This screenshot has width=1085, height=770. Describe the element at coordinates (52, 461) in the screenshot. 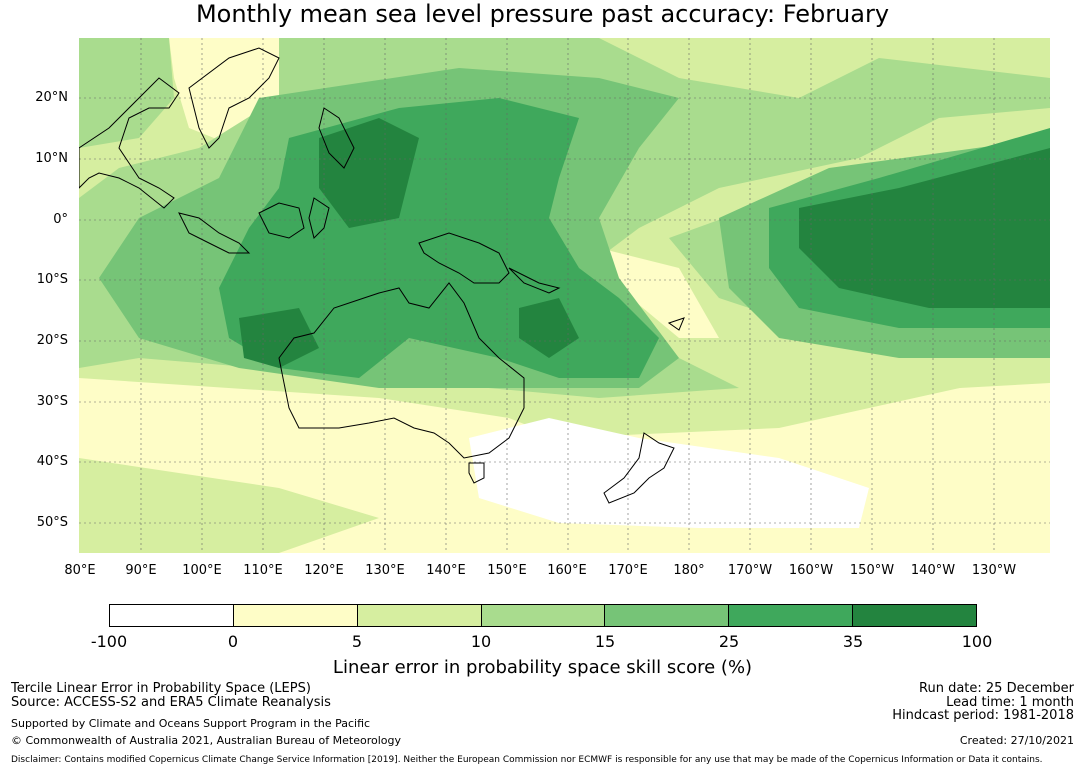

I see `lat-label: 40°S` at that location.